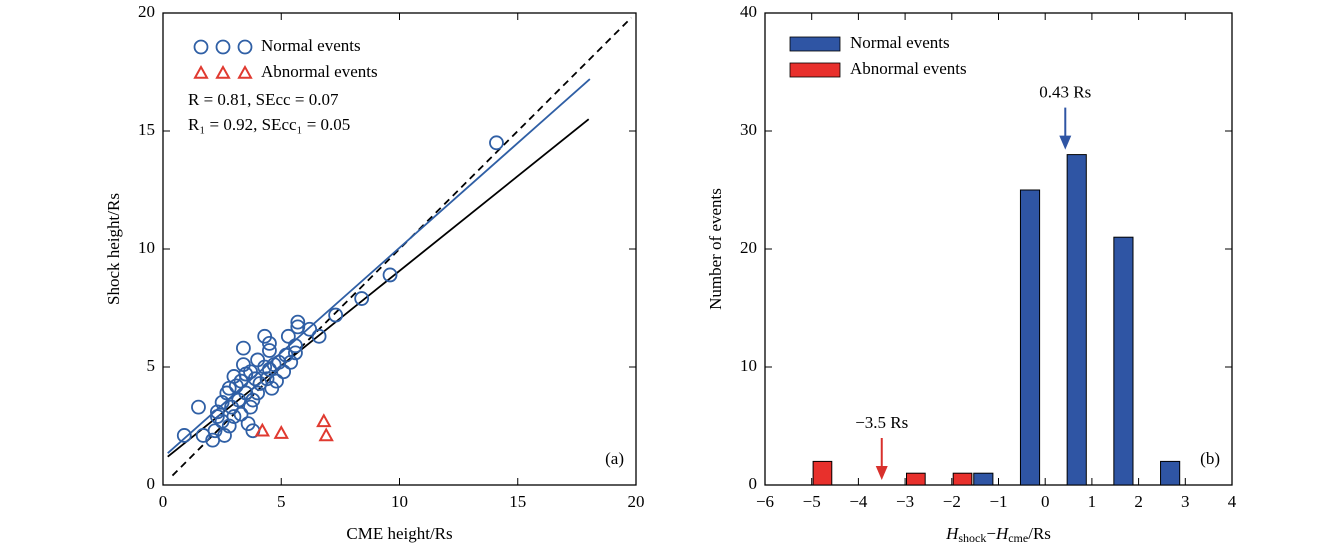 The image size is (1339, 551). What do you see at coordinates (1210, 458) in the screenshot?
I see `panel-label: (b)` at bounding box center [1210, 458].